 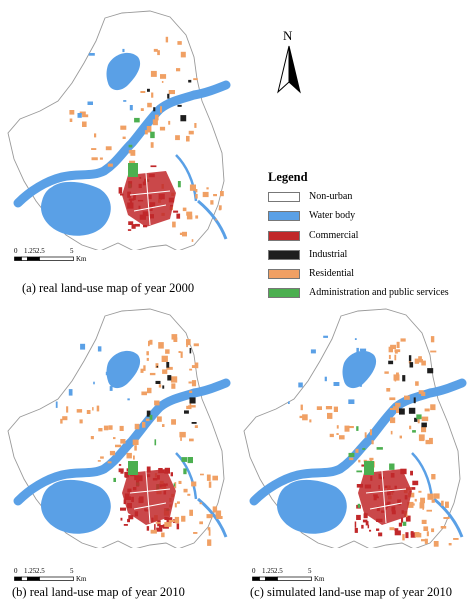 I want to click on north-arrow-icon, so click(x=289, y=69).